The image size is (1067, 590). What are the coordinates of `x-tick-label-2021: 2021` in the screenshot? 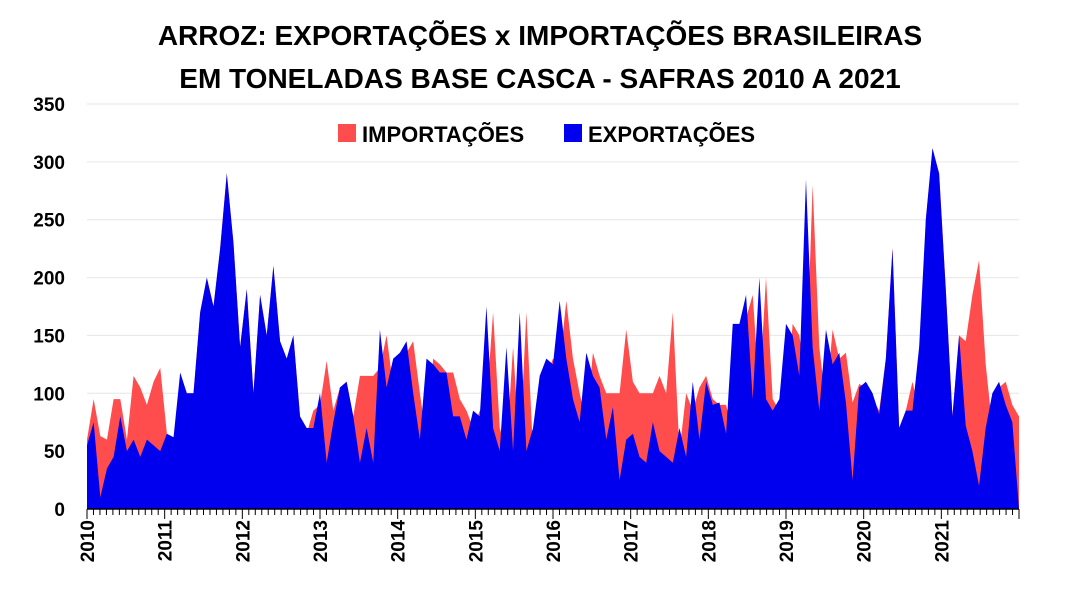 It's located at (942, 541).